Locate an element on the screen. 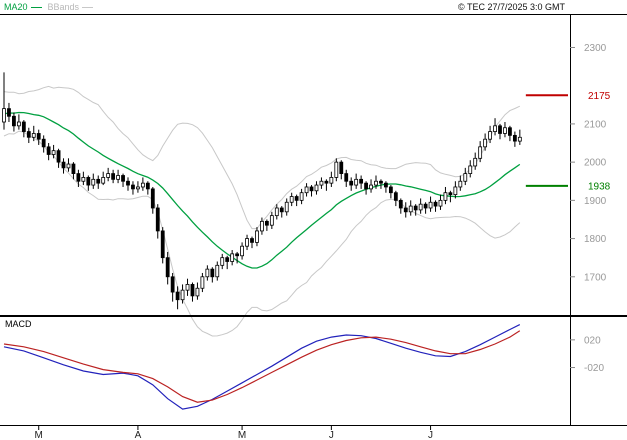  legend-bbands-label: BBands is located at coordinates (63, 7).